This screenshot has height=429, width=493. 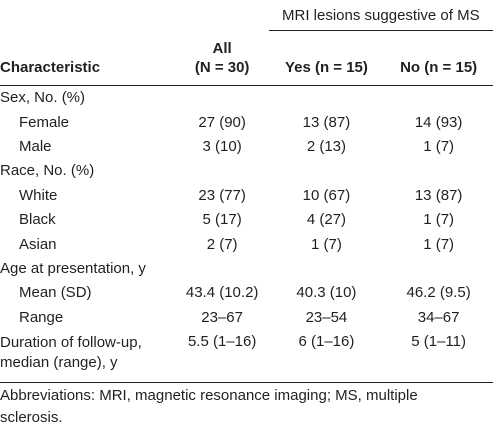 What do you see at coordinates (438, 122) in the screenshot?
I see `cell-no: 14 (93)` at bounding box center [438, 122].